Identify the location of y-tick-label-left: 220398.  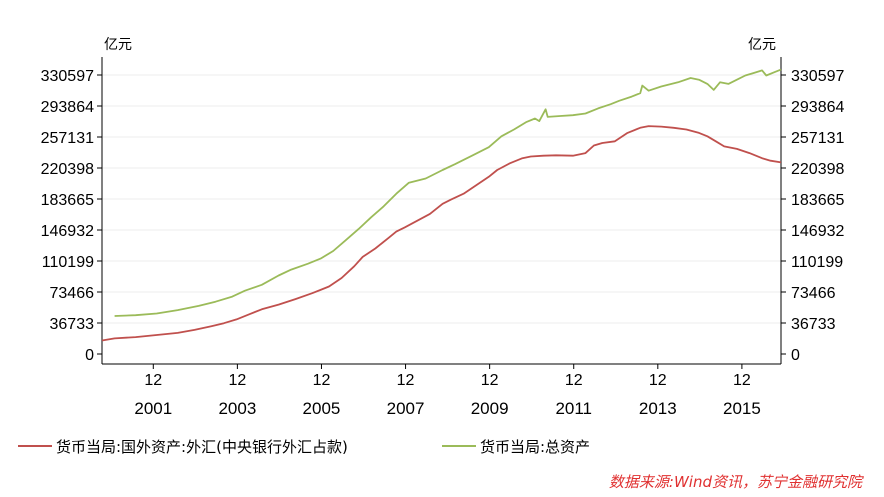
(67, 169).